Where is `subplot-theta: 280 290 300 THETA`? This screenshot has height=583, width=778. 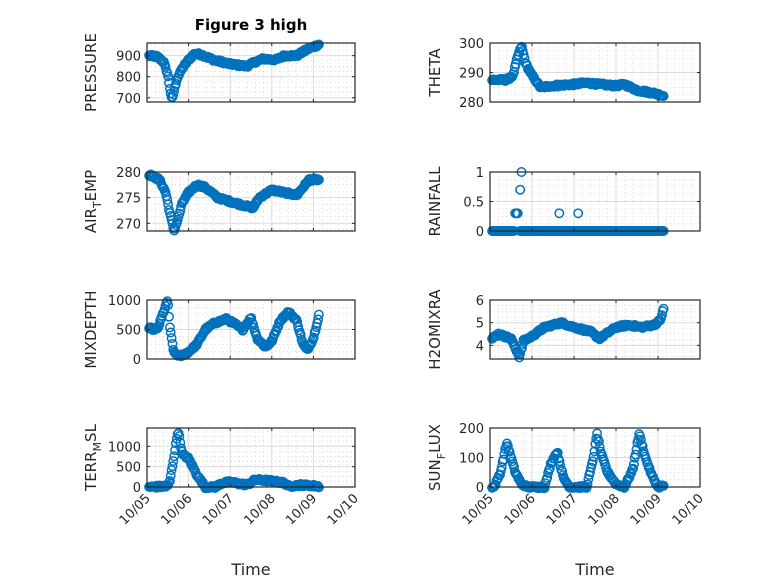
subplot-theta: 280 290 300 THETA is located at coordinates (563, 74).